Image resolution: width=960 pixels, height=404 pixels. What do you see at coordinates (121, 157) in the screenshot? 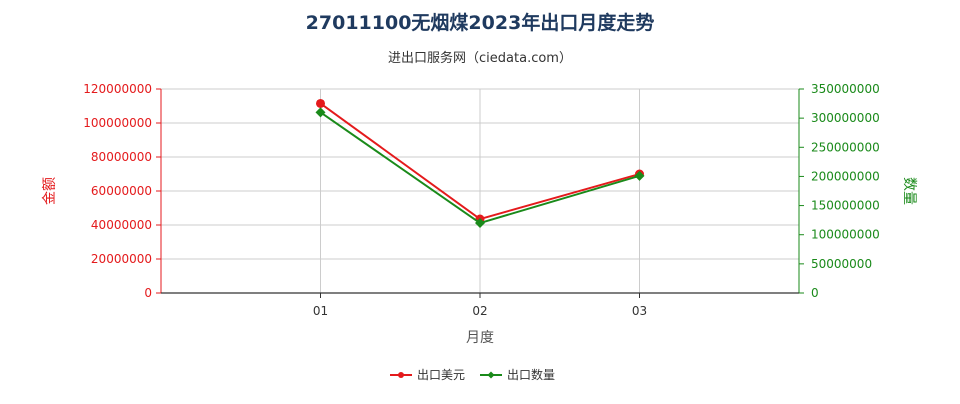
I see `y-left-tick-label: 80000000` at bounding box center [121, 157].